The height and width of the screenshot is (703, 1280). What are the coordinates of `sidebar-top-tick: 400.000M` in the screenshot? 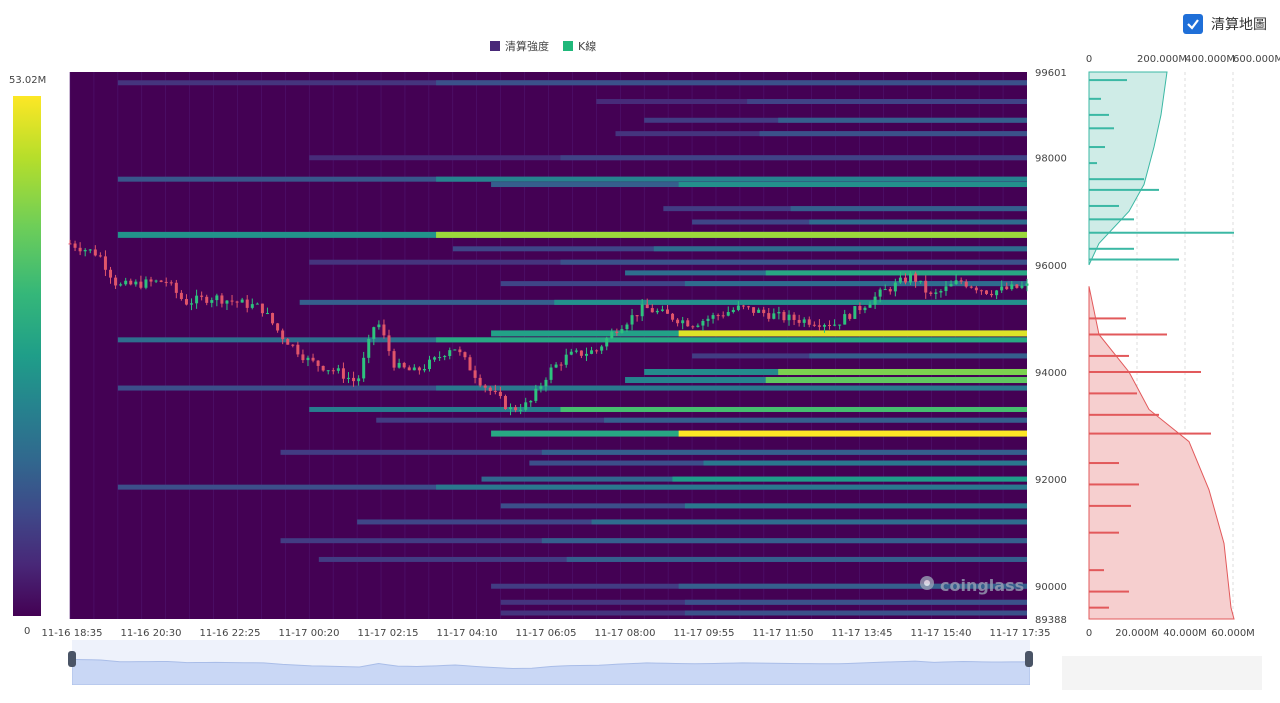 It's located at (1210, 59).